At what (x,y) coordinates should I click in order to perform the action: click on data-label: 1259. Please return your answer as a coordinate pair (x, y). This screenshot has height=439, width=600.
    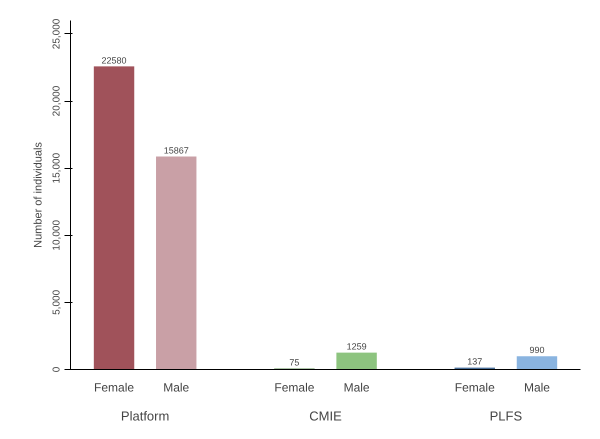
    Looking at the image, I should click on (356, 347).